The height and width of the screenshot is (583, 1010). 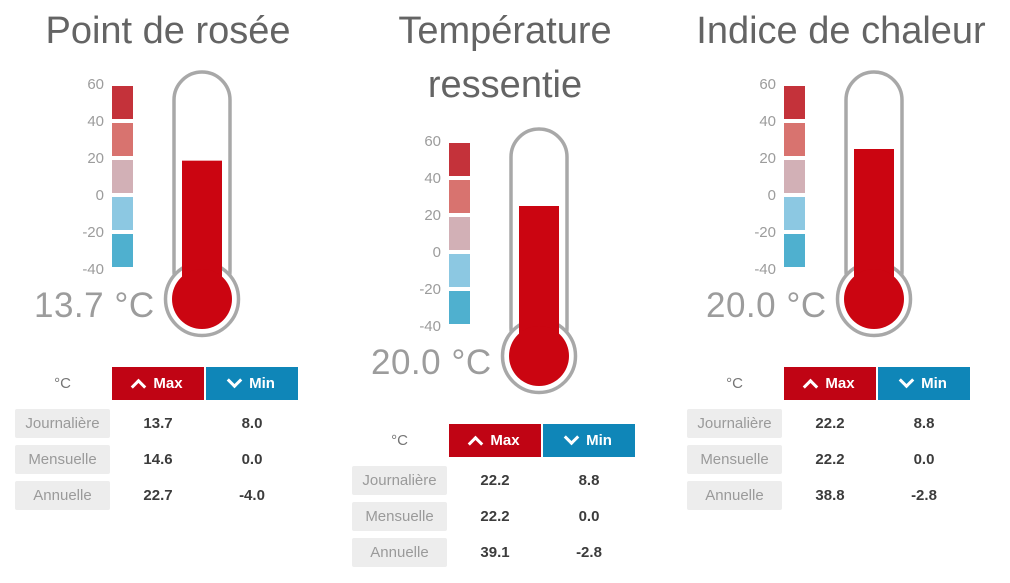 What do you see at coordinates (94, 305) in the screenshot?
I see `current-value: 13.7 °C` at bounding box center [94, 305].